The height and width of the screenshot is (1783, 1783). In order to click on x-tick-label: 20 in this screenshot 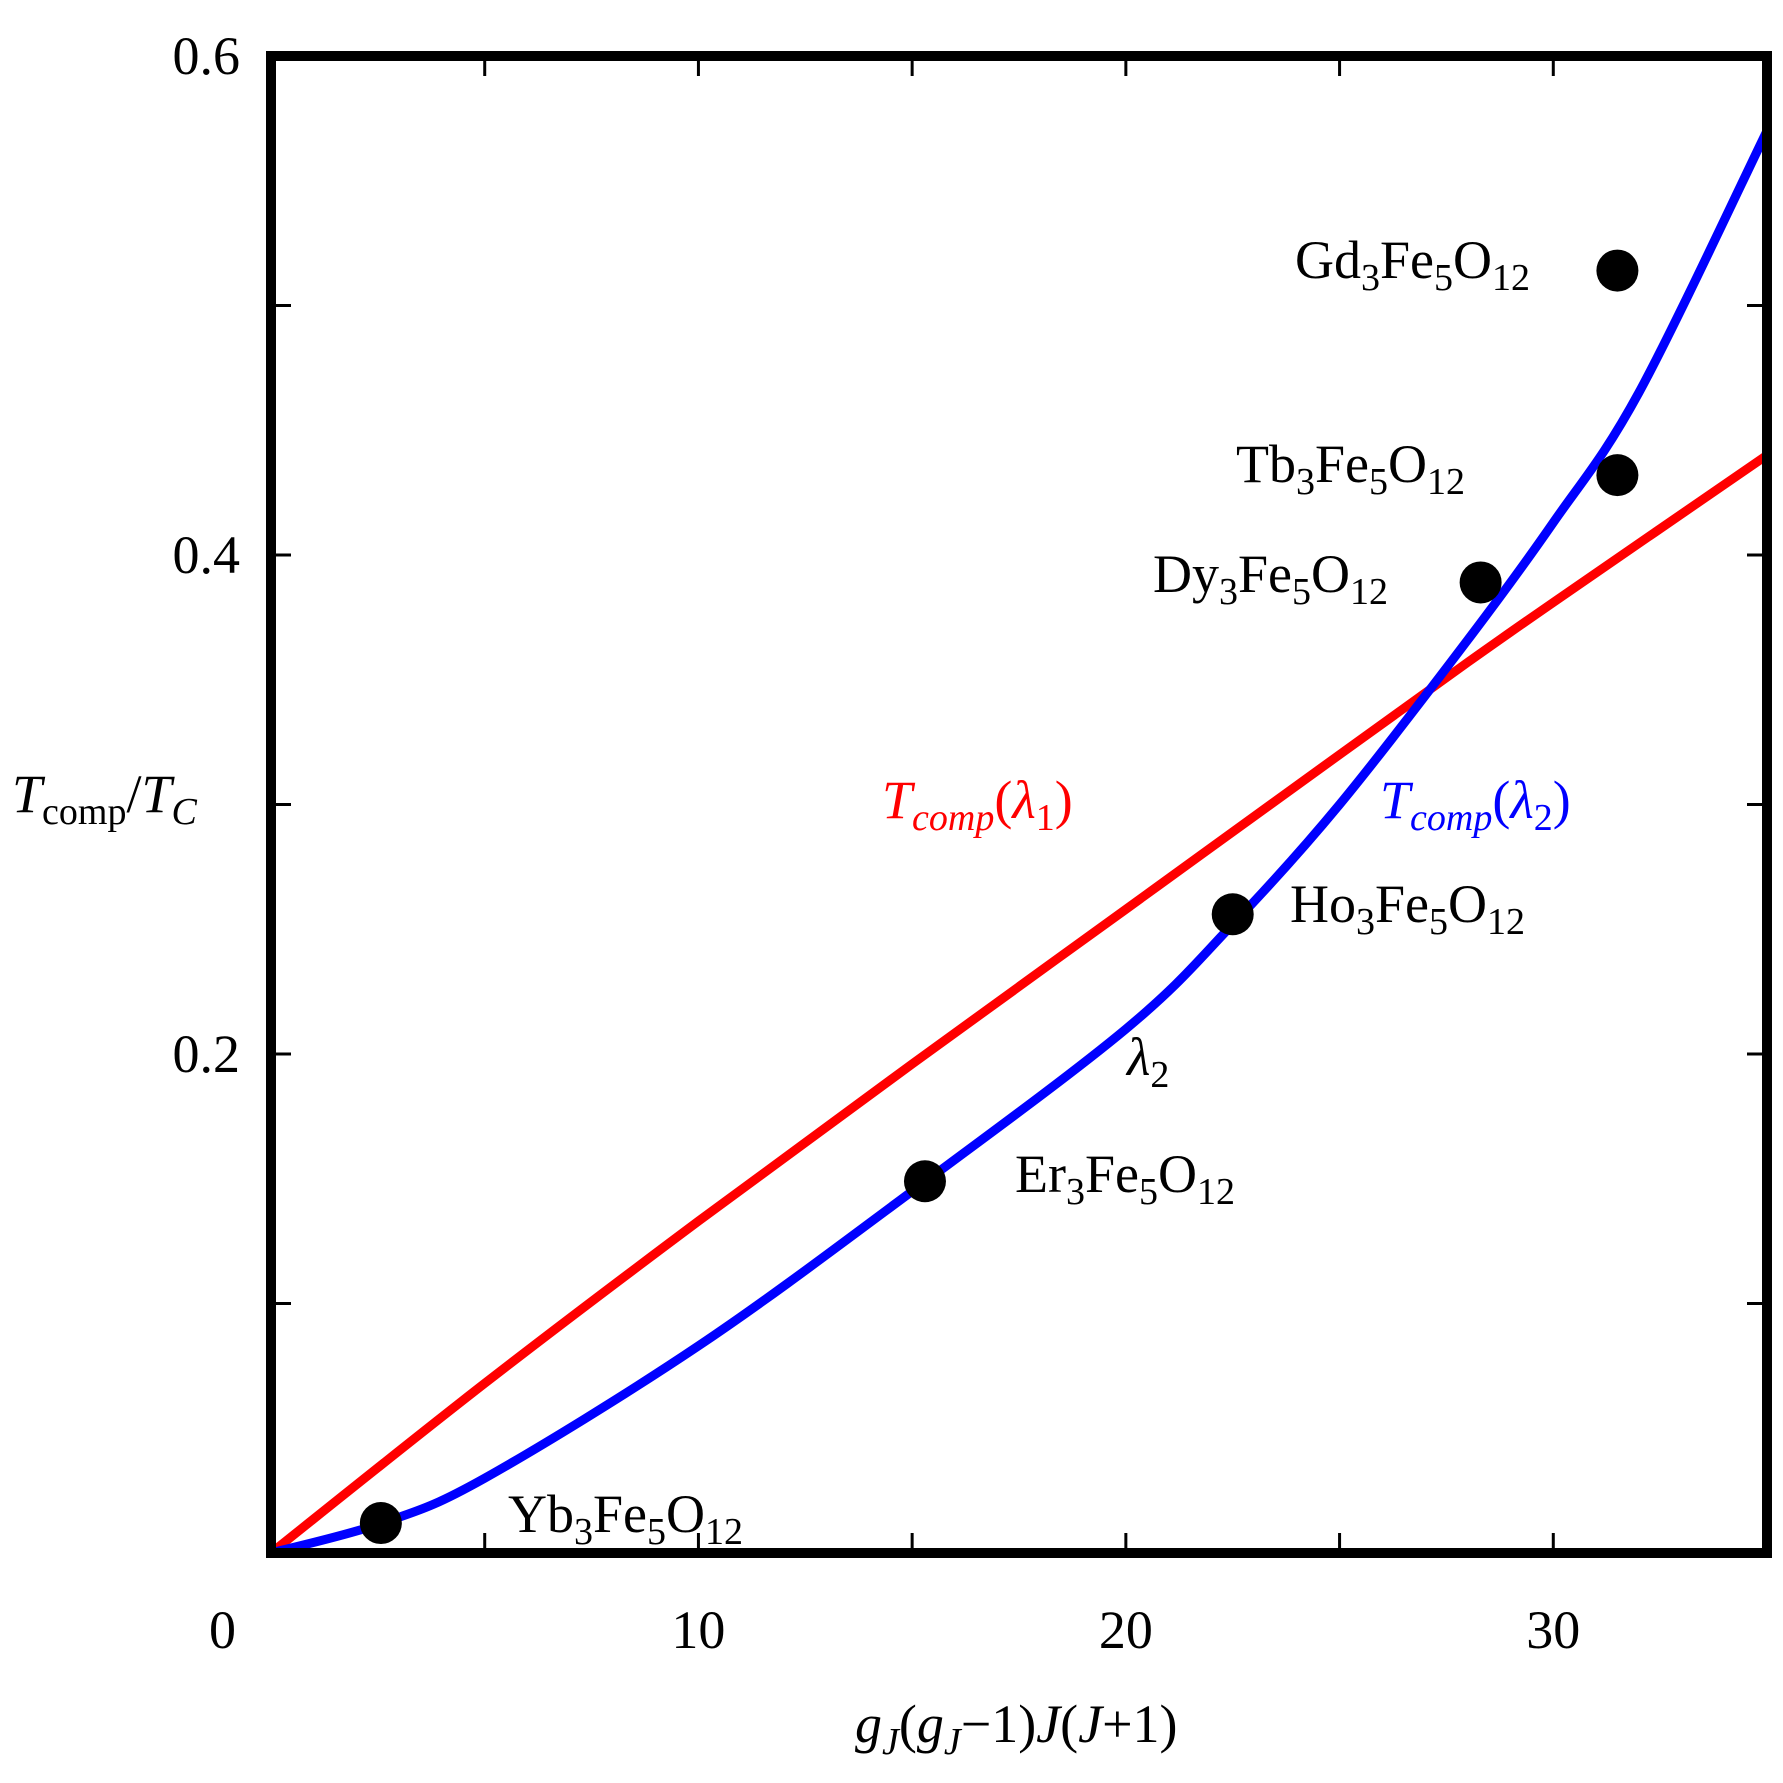, I will do `click(1126, 1630)`.